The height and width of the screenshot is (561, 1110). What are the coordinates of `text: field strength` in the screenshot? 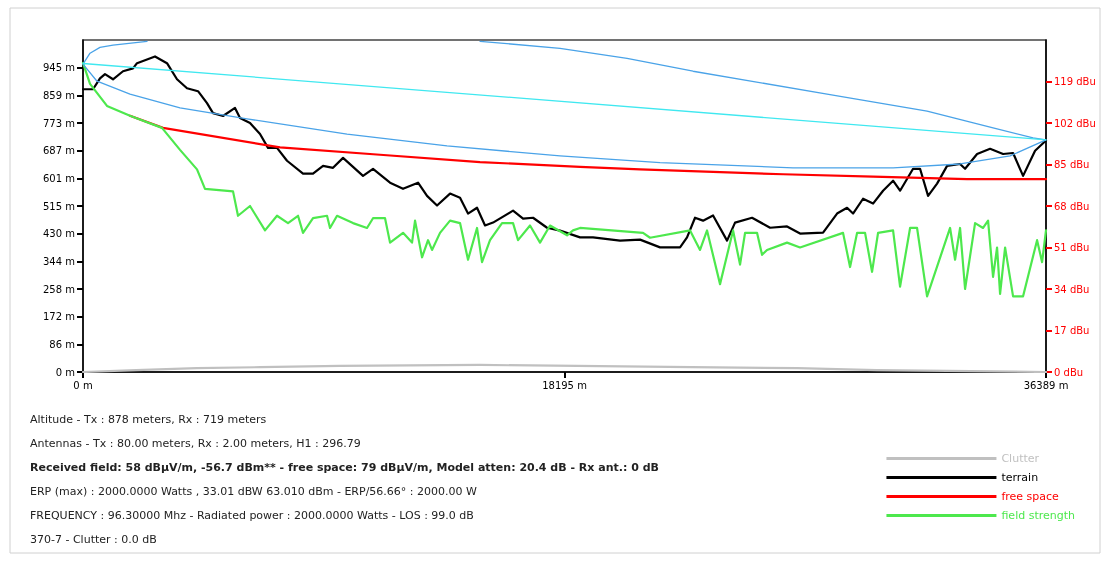 It's located at (1038, 515).